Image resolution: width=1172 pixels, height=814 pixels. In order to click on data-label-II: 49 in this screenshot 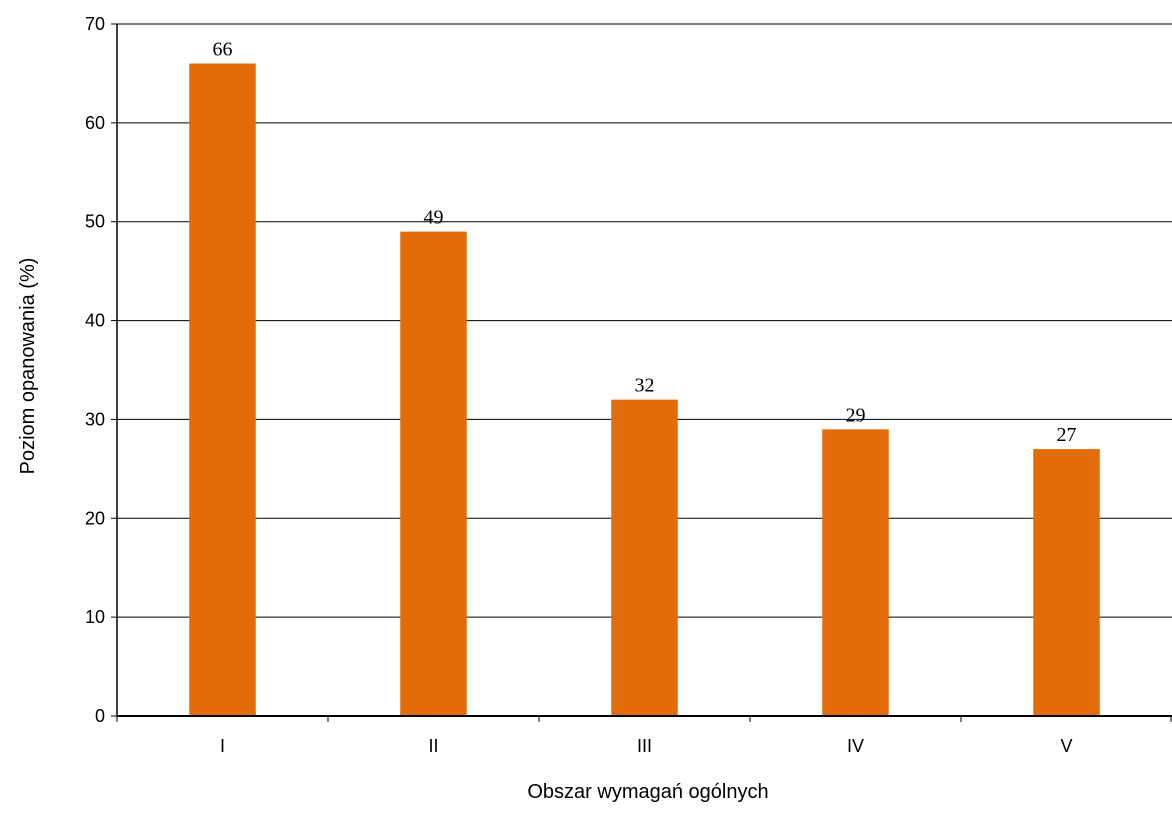, I will do `click(434, 218)`.